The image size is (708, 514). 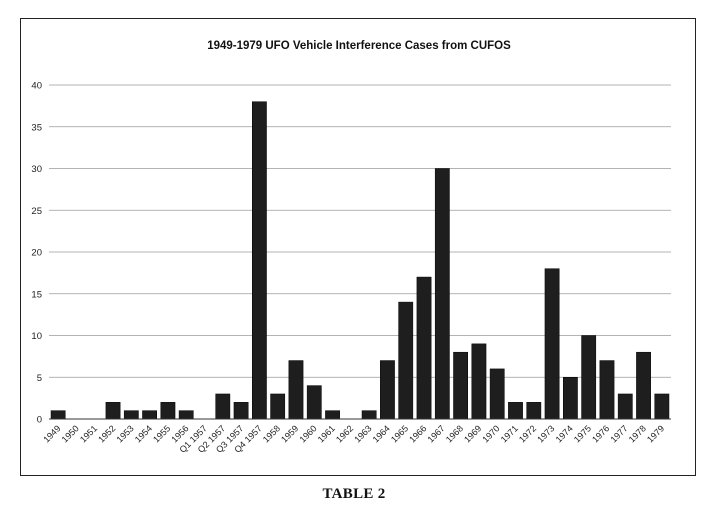 What do you see at coordinates (36, 211) in the screenshot?
I see `y-tick-label: 25` at bounding box center [36, 211].